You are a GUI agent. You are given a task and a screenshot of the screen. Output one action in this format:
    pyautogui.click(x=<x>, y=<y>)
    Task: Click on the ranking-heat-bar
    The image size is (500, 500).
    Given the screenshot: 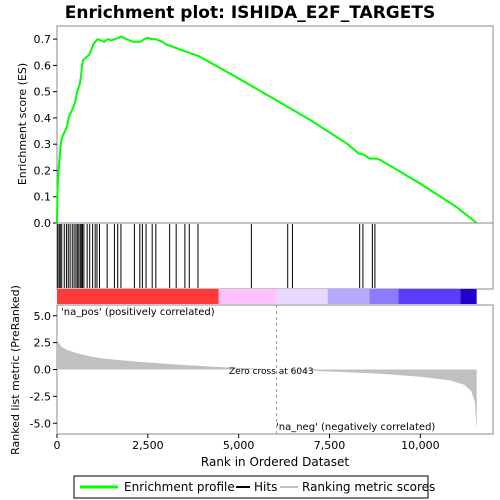 What is the action you would take?
    pyautogui.click(x=267, y=296)
    